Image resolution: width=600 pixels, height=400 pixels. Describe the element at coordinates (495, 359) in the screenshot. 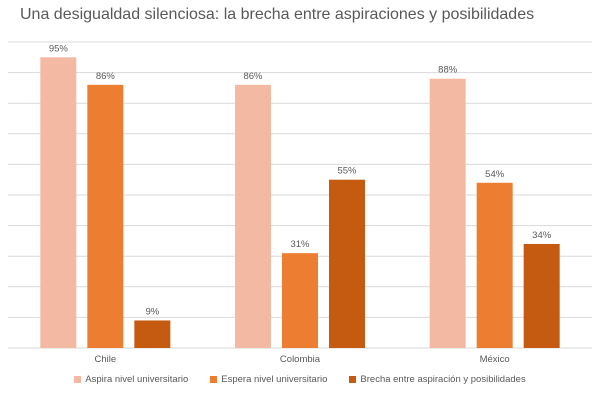

I see `category-label: México` at that location.